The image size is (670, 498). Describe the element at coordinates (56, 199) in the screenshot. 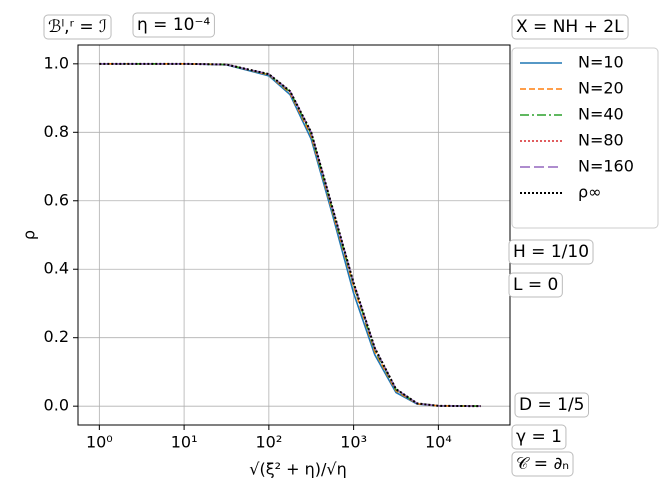

I see `y-tick-label: 0.6` at that location.